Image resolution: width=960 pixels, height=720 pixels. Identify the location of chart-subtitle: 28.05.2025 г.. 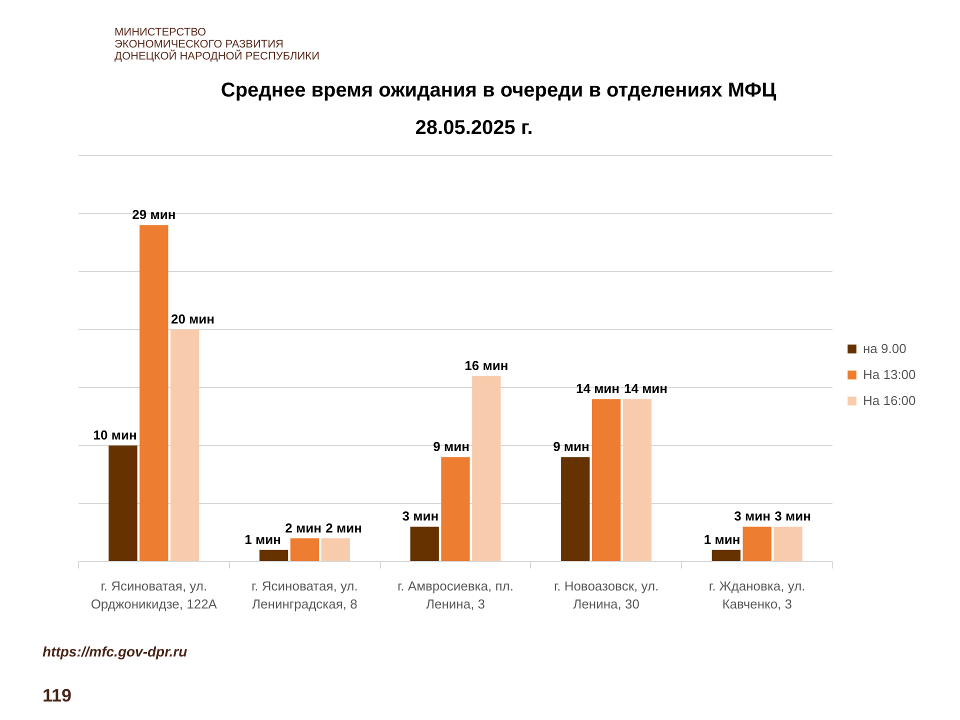
(474, 128).